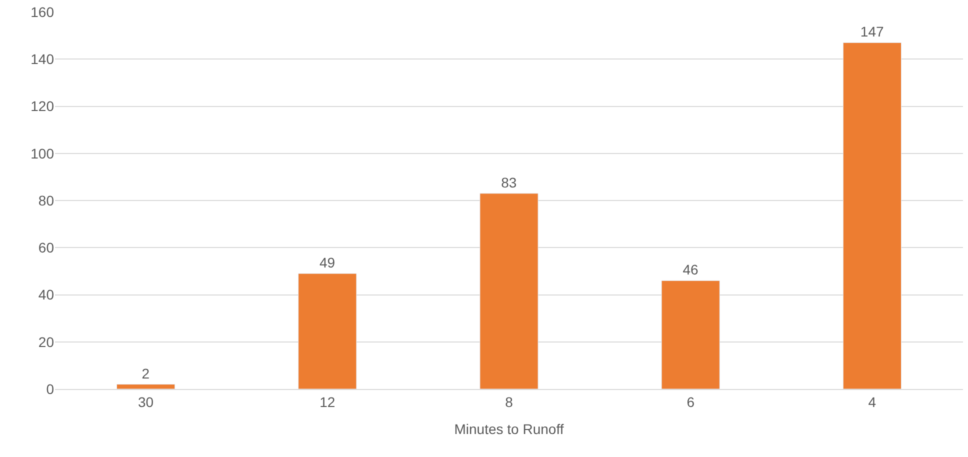 The image size is (968, 457). I want to click on data-label: 46, so click(690, 270).